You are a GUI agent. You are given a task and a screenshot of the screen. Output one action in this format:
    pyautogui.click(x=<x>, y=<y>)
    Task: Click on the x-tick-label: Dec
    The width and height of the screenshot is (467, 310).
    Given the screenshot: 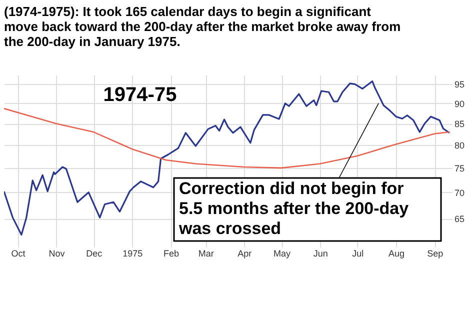 What is the action you would take?
    pyautogui.click(x=94, y=253)
    